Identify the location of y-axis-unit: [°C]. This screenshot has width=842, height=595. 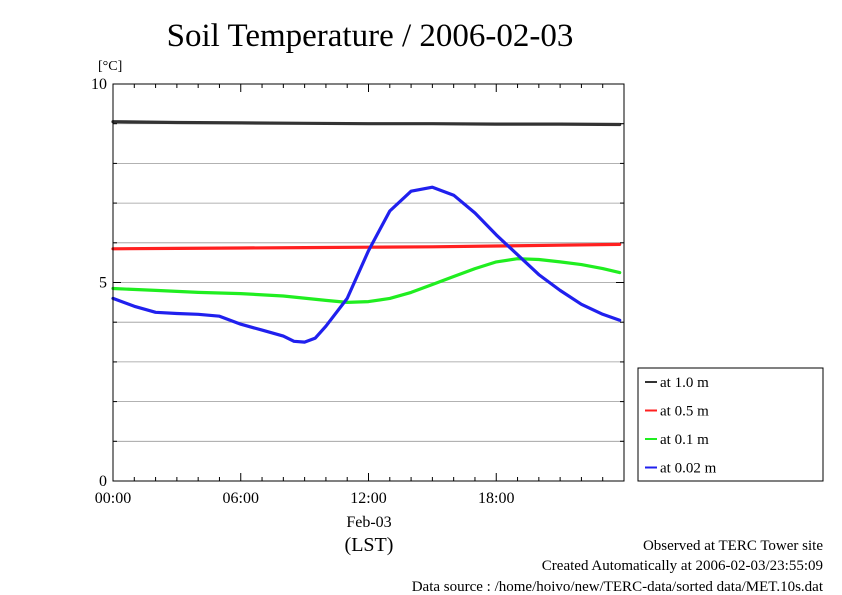
(110, 66).